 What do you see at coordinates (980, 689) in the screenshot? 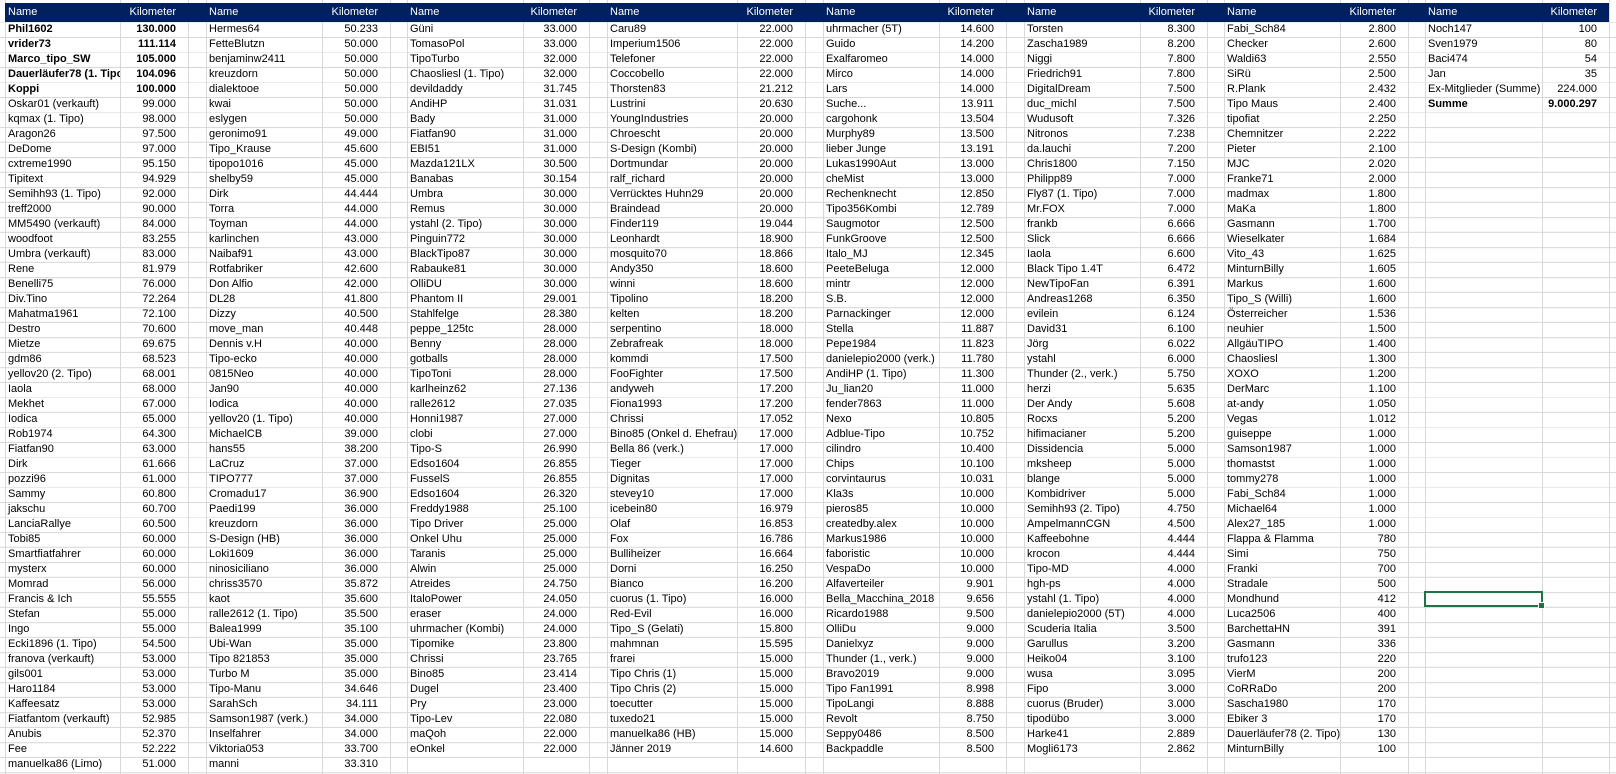
I see `kilometer-cell: 8.998` at bounding box center [980, 689].